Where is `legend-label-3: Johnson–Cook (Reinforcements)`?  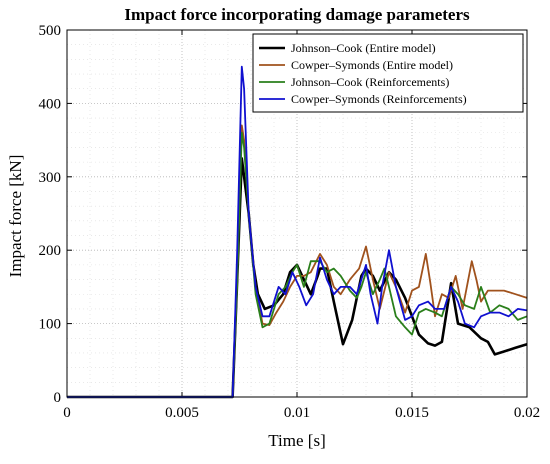 legend-label-3: Johnson–Cook (Reinforcements) is located at coordinates (370, 82).